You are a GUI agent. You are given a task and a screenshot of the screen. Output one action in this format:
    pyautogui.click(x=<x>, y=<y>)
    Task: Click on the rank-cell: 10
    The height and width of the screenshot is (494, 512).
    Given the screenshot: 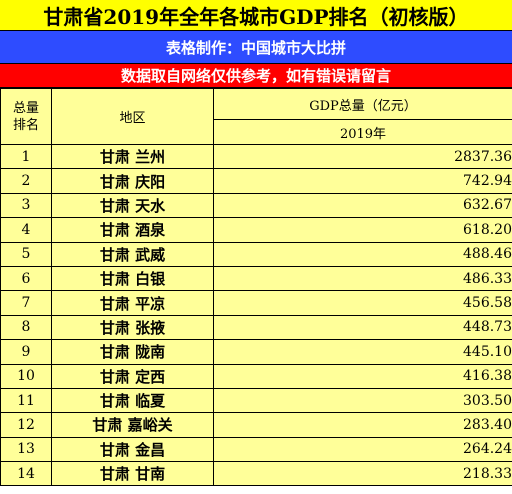 What is the action you would take?
    pyautogui.click(x=26, y=376)
    